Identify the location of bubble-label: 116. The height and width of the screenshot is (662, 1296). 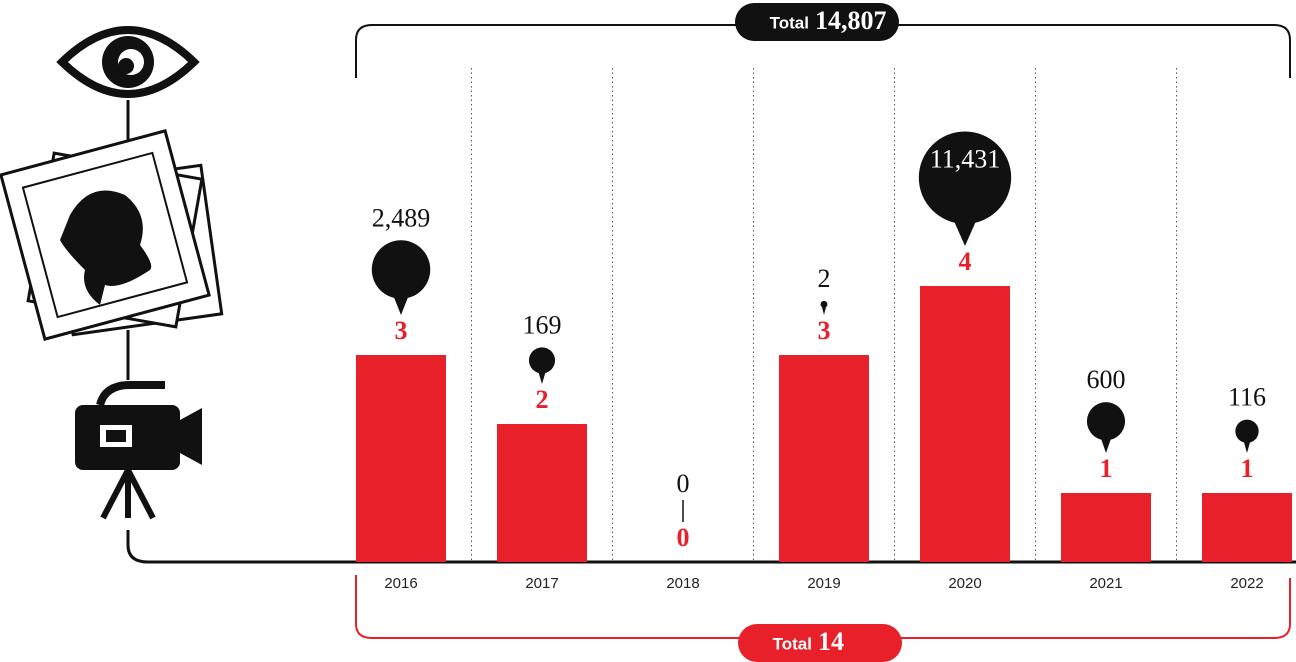
(1247, 397).